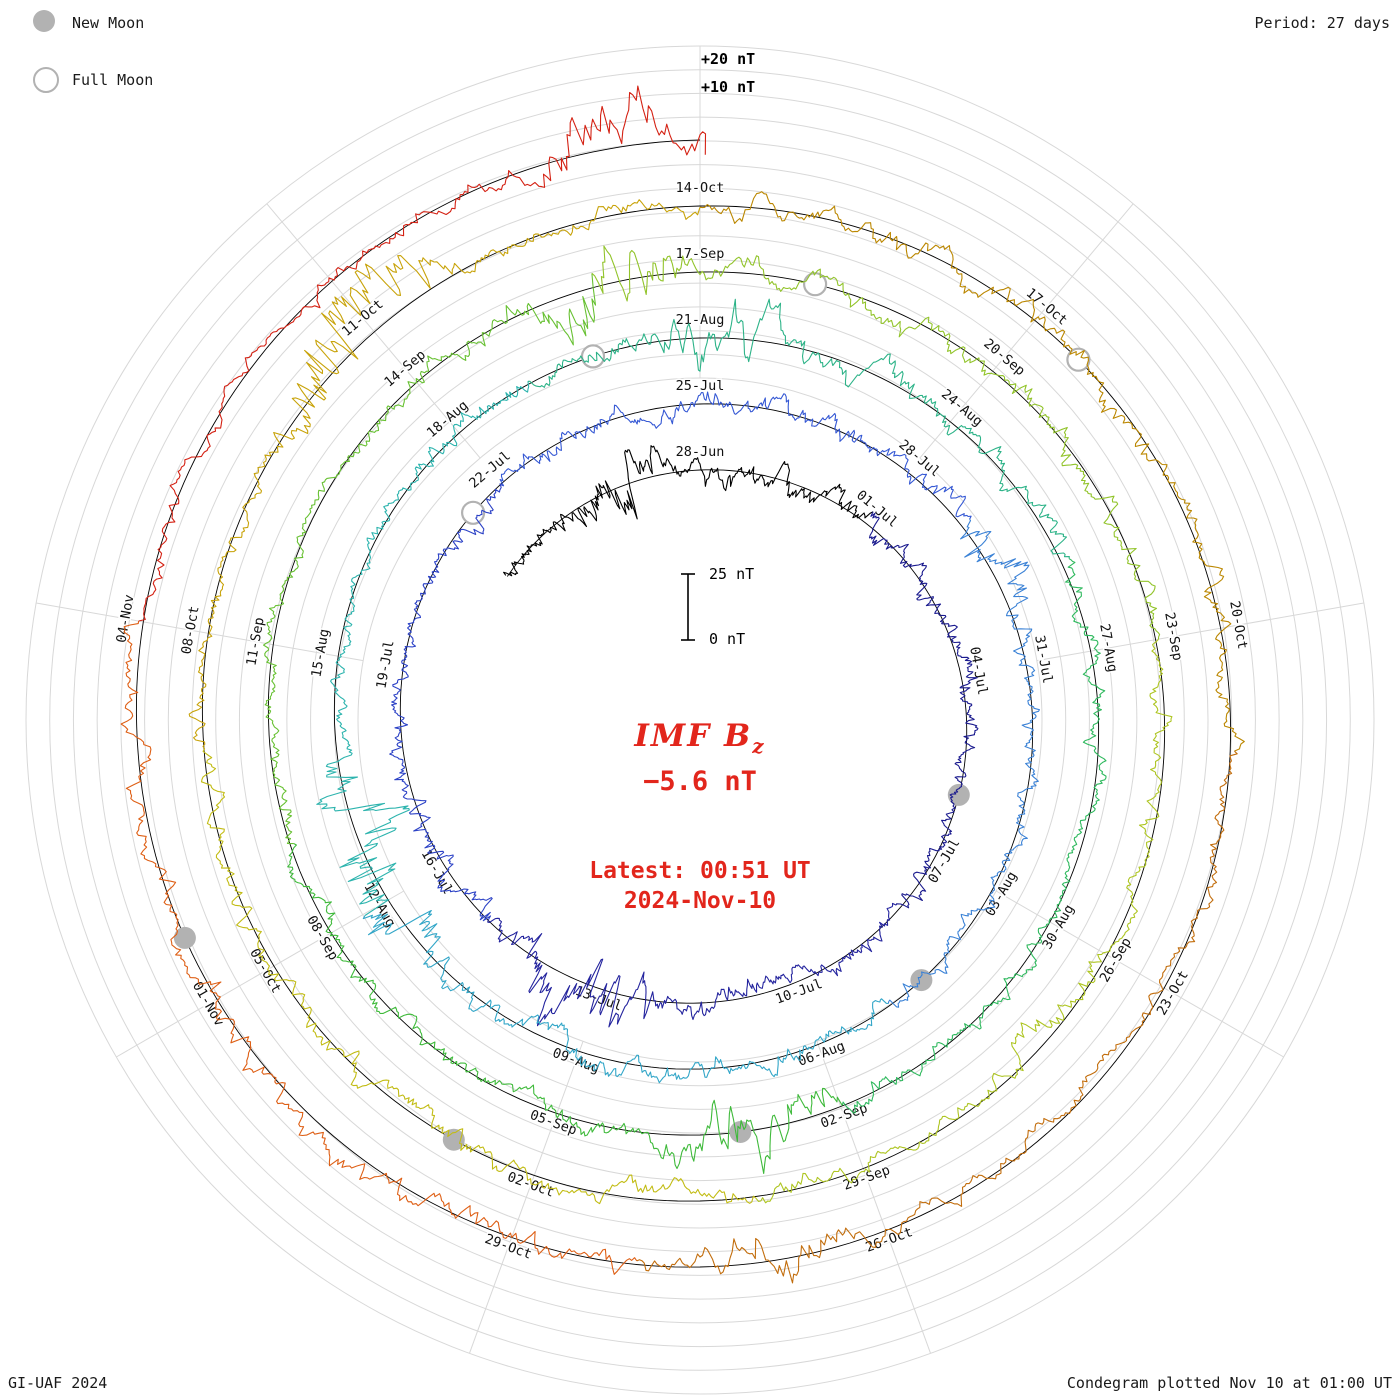  I want to click on chart-title-subscript: z, so click(759, 746).